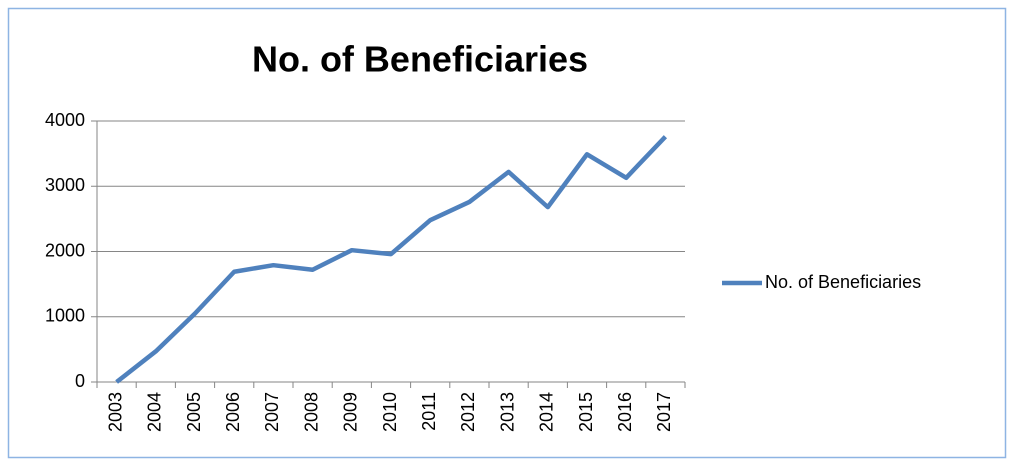 This screenshot has height=466, width=1014. I want to click on x-tick-label: 2004, so click(155, 412).